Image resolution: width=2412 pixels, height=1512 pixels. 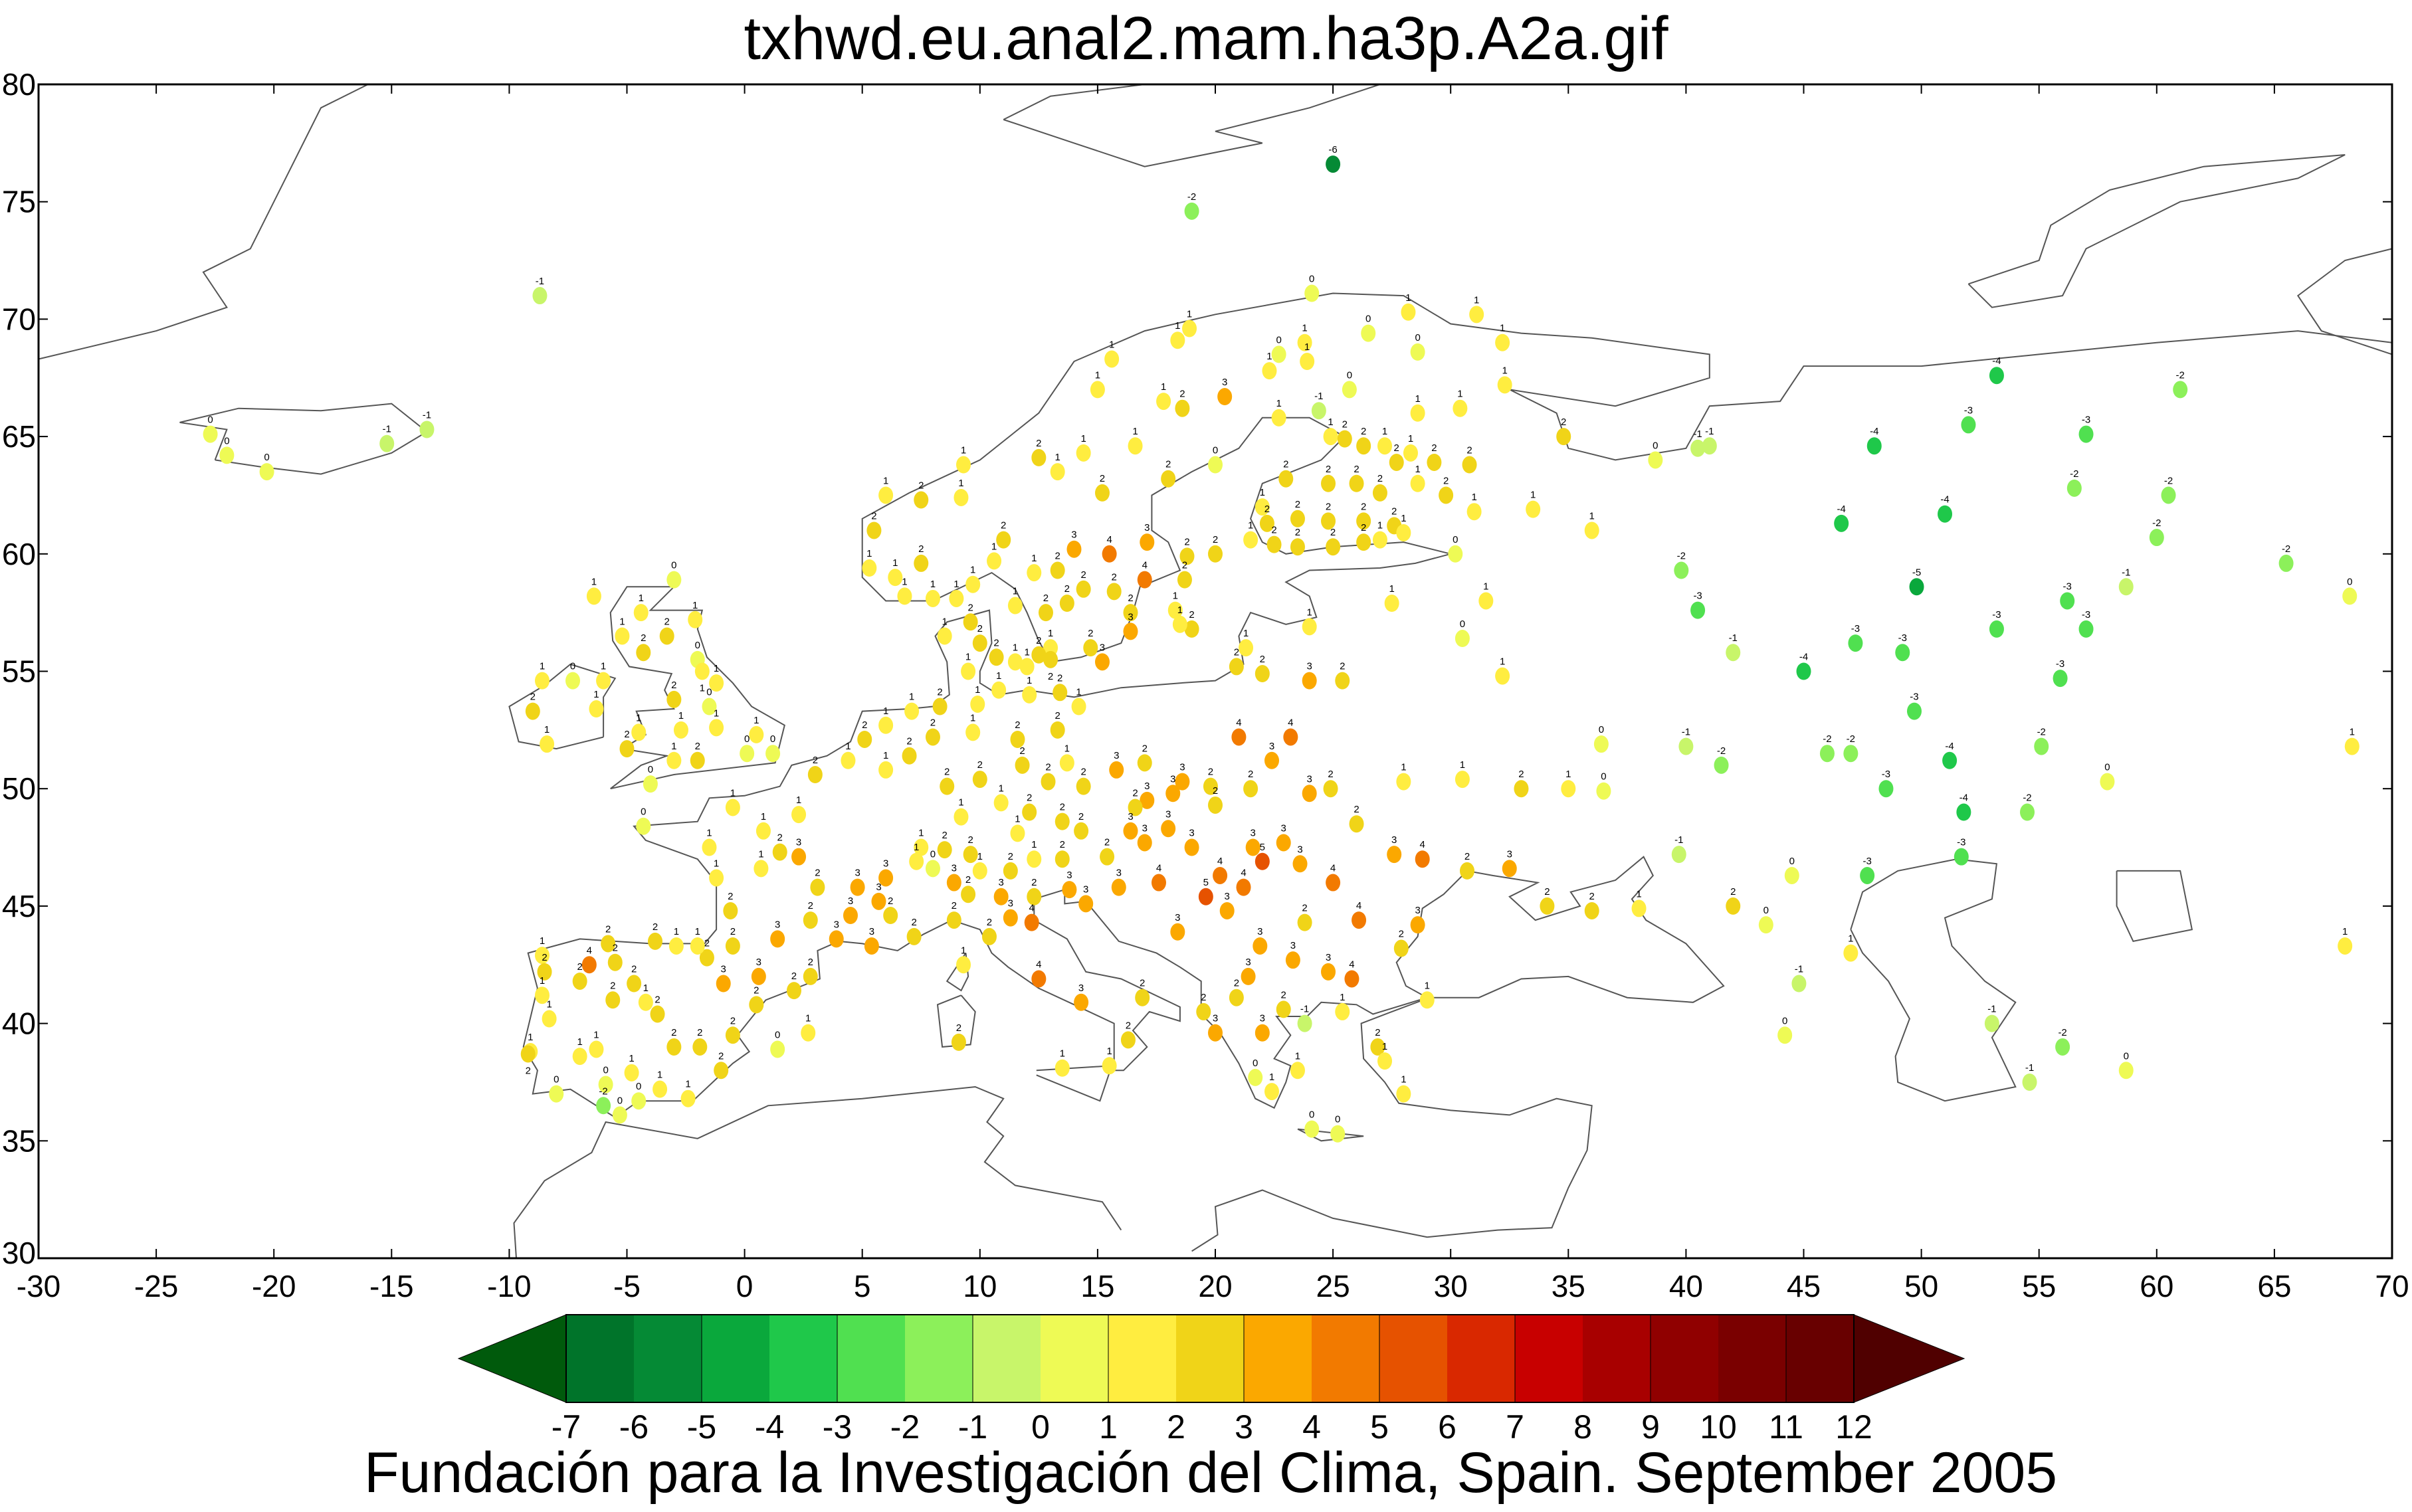 I want to click on colorbar-over-triangle, so click(x=1909, y=1358).